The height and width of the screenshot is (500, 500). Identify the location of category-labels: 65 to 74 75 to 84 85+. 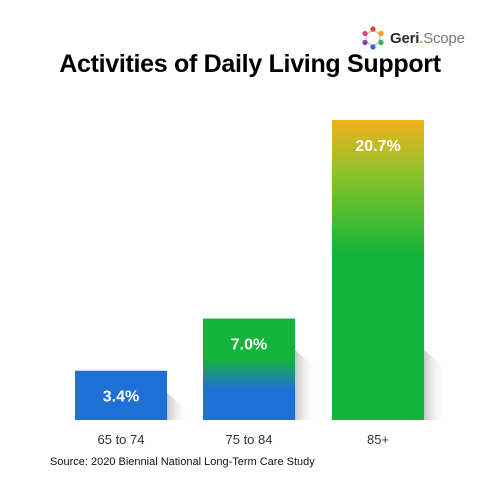
(244, 439).